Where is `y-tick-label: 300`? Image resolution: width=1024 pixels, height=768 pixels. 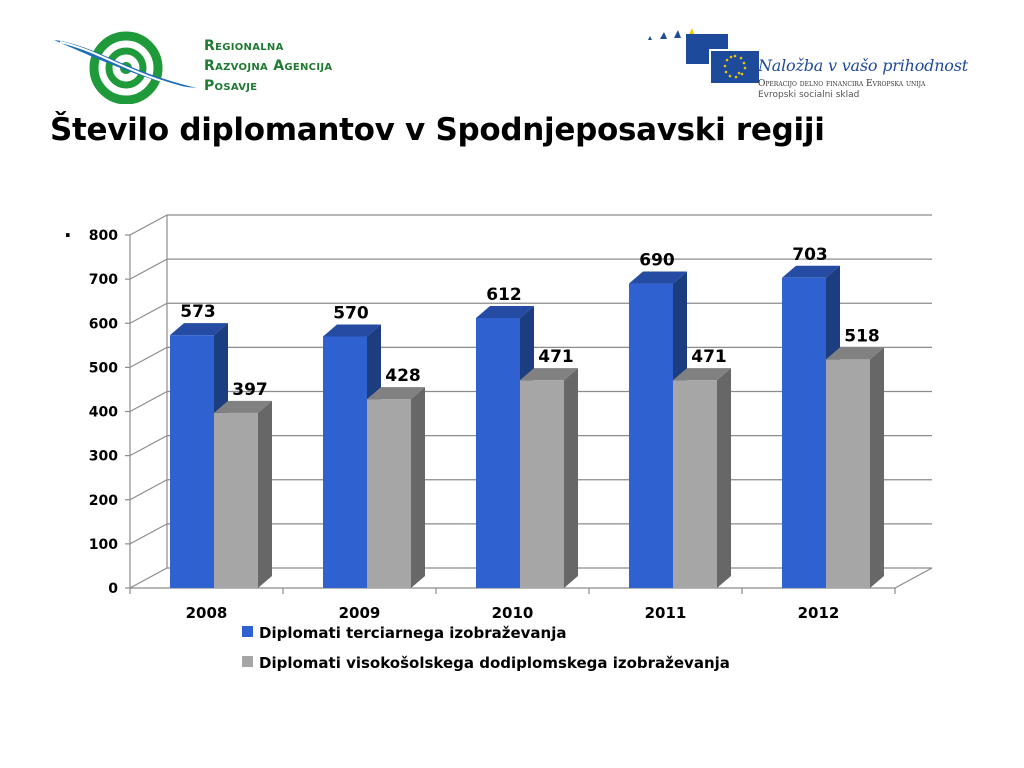
y-tick-label: 300 is located at coordinates (103, 457).